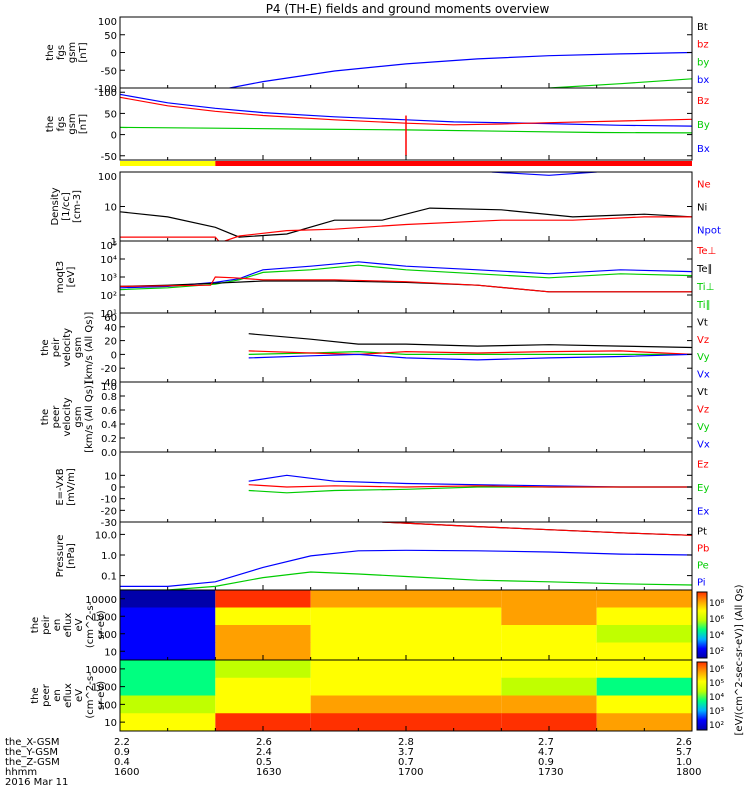  I want to click on y-axis-label: thepeerenefluxeV(cm^2-s-sr-eV), so click(68, 695).